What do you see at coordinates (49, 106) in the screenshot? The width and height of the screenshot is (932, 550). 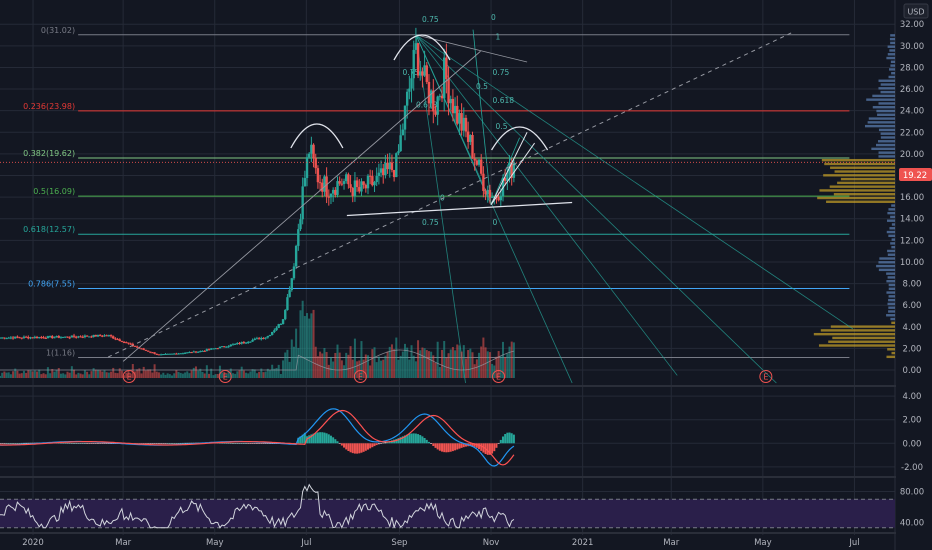 I see `fib-level-label: 0.236(23.98)` at bounding box center [49, 106].